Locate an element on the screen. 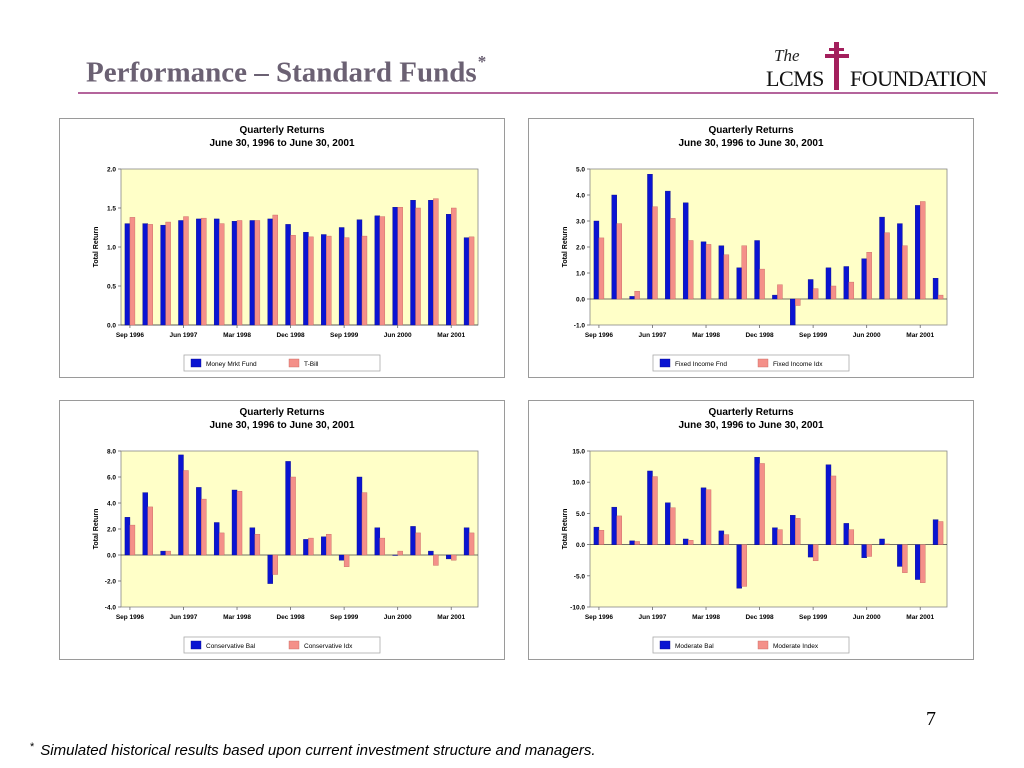 This screenshot has height=768, width=1024. y-tick-label: 6.0 is located at coordinates (111, 478).